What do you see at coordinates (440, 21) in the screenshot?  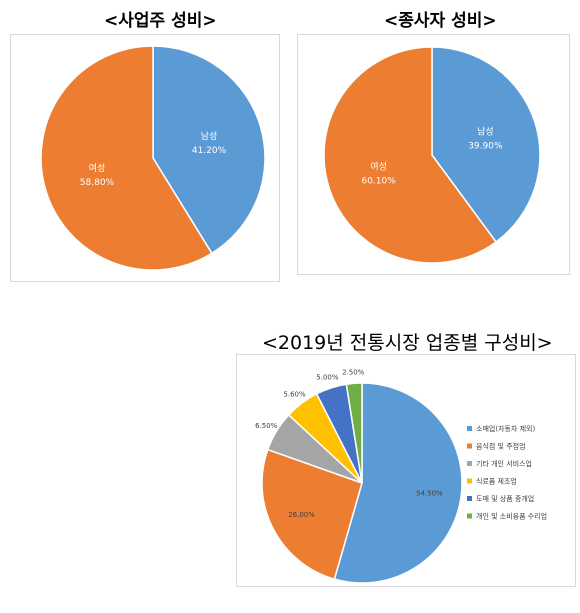 I see `chart-2-title: <종사자 성비>` at bounding box center [440, 21].